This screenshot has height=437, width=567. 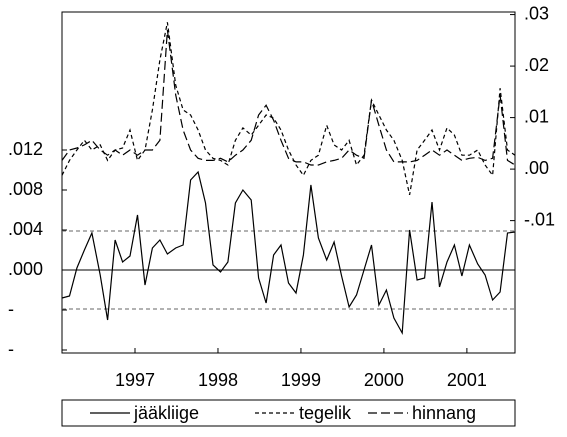 What do you see at coordinates (467, 380) in the screenshot?
I see `x-tick-label: 2001` at bounding box center [467, 380].